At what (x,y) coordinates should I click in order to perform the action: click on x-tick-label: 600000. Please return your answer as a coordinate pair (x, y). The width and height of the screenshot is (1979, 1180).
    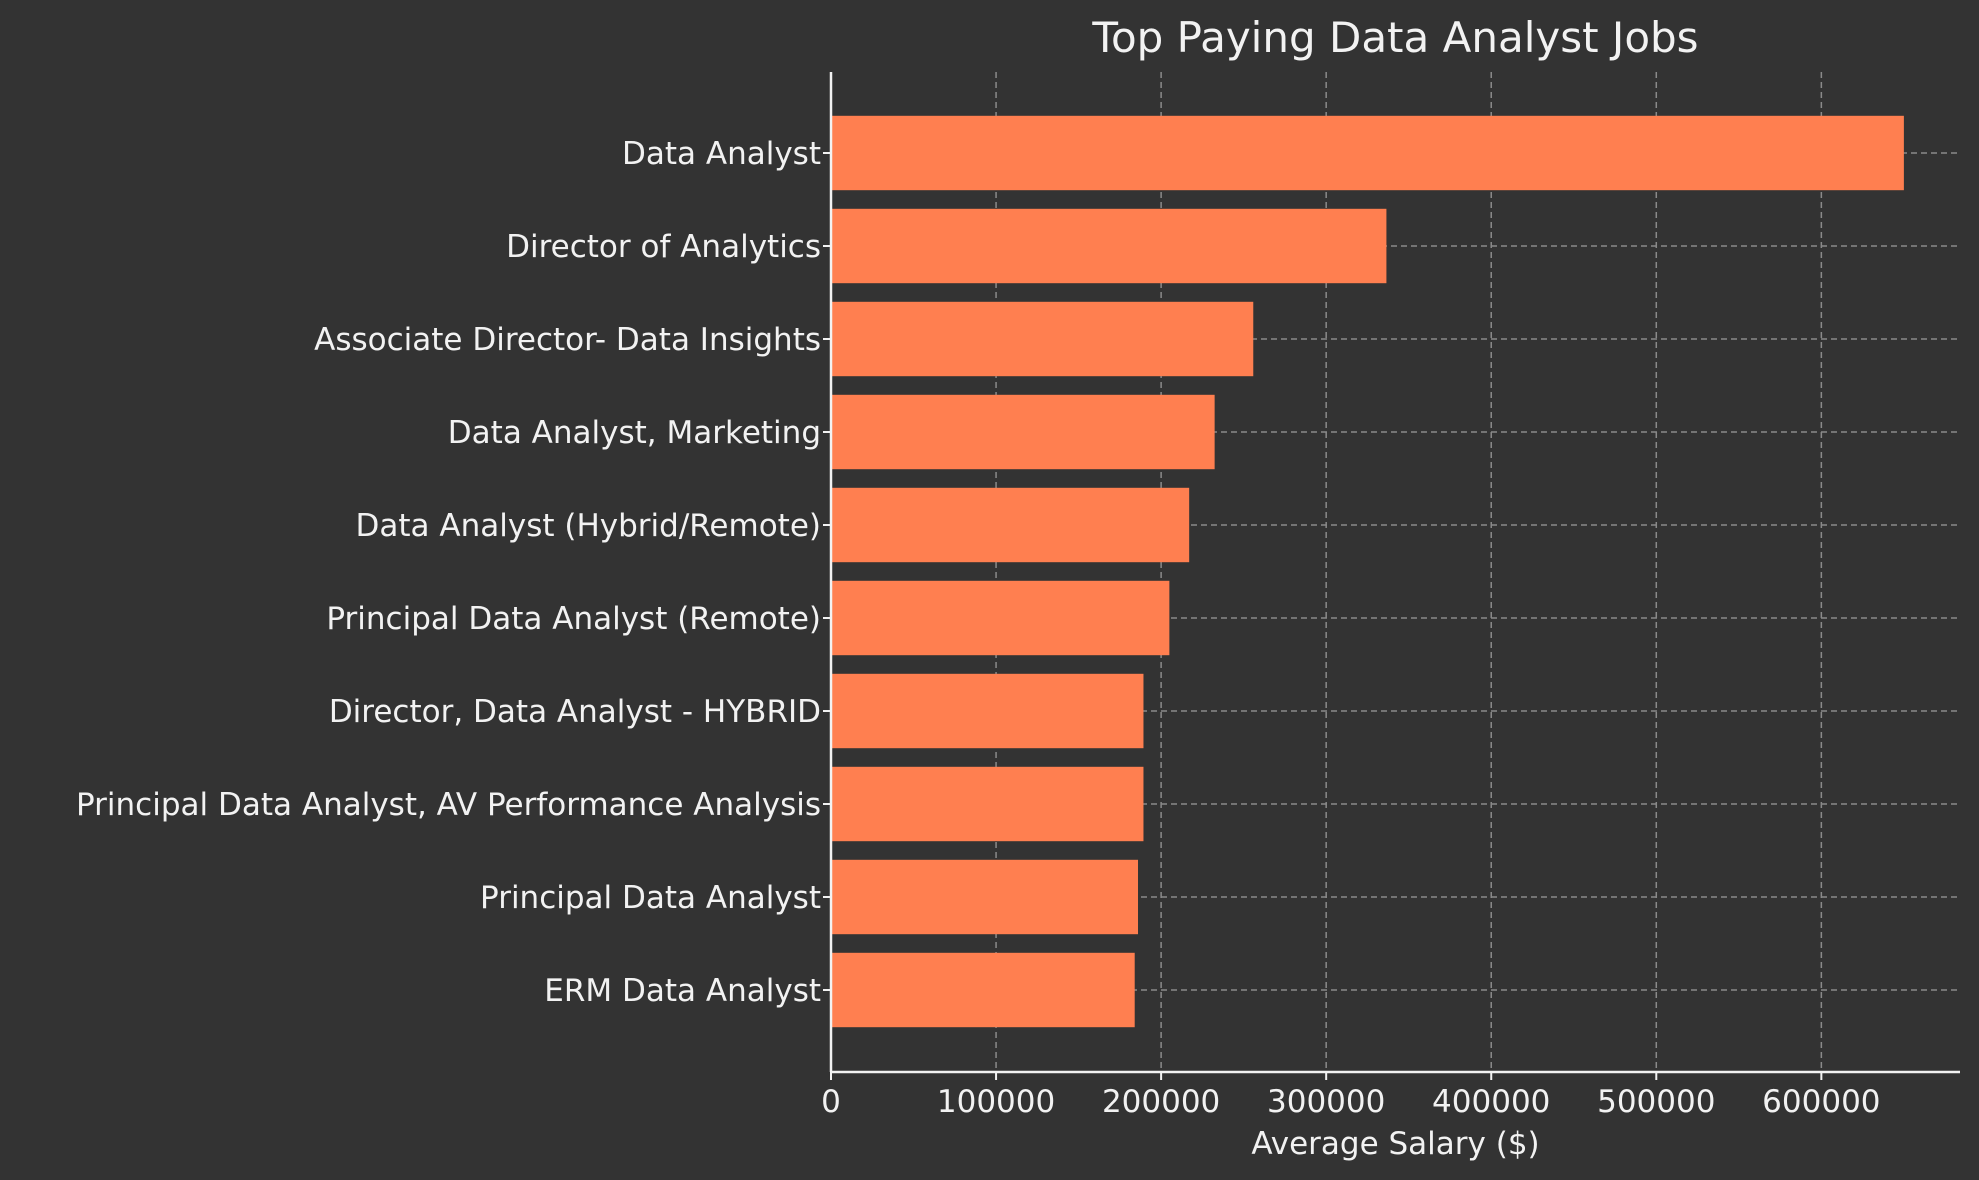
    Looking at the image, I should click on (1821, 1102).